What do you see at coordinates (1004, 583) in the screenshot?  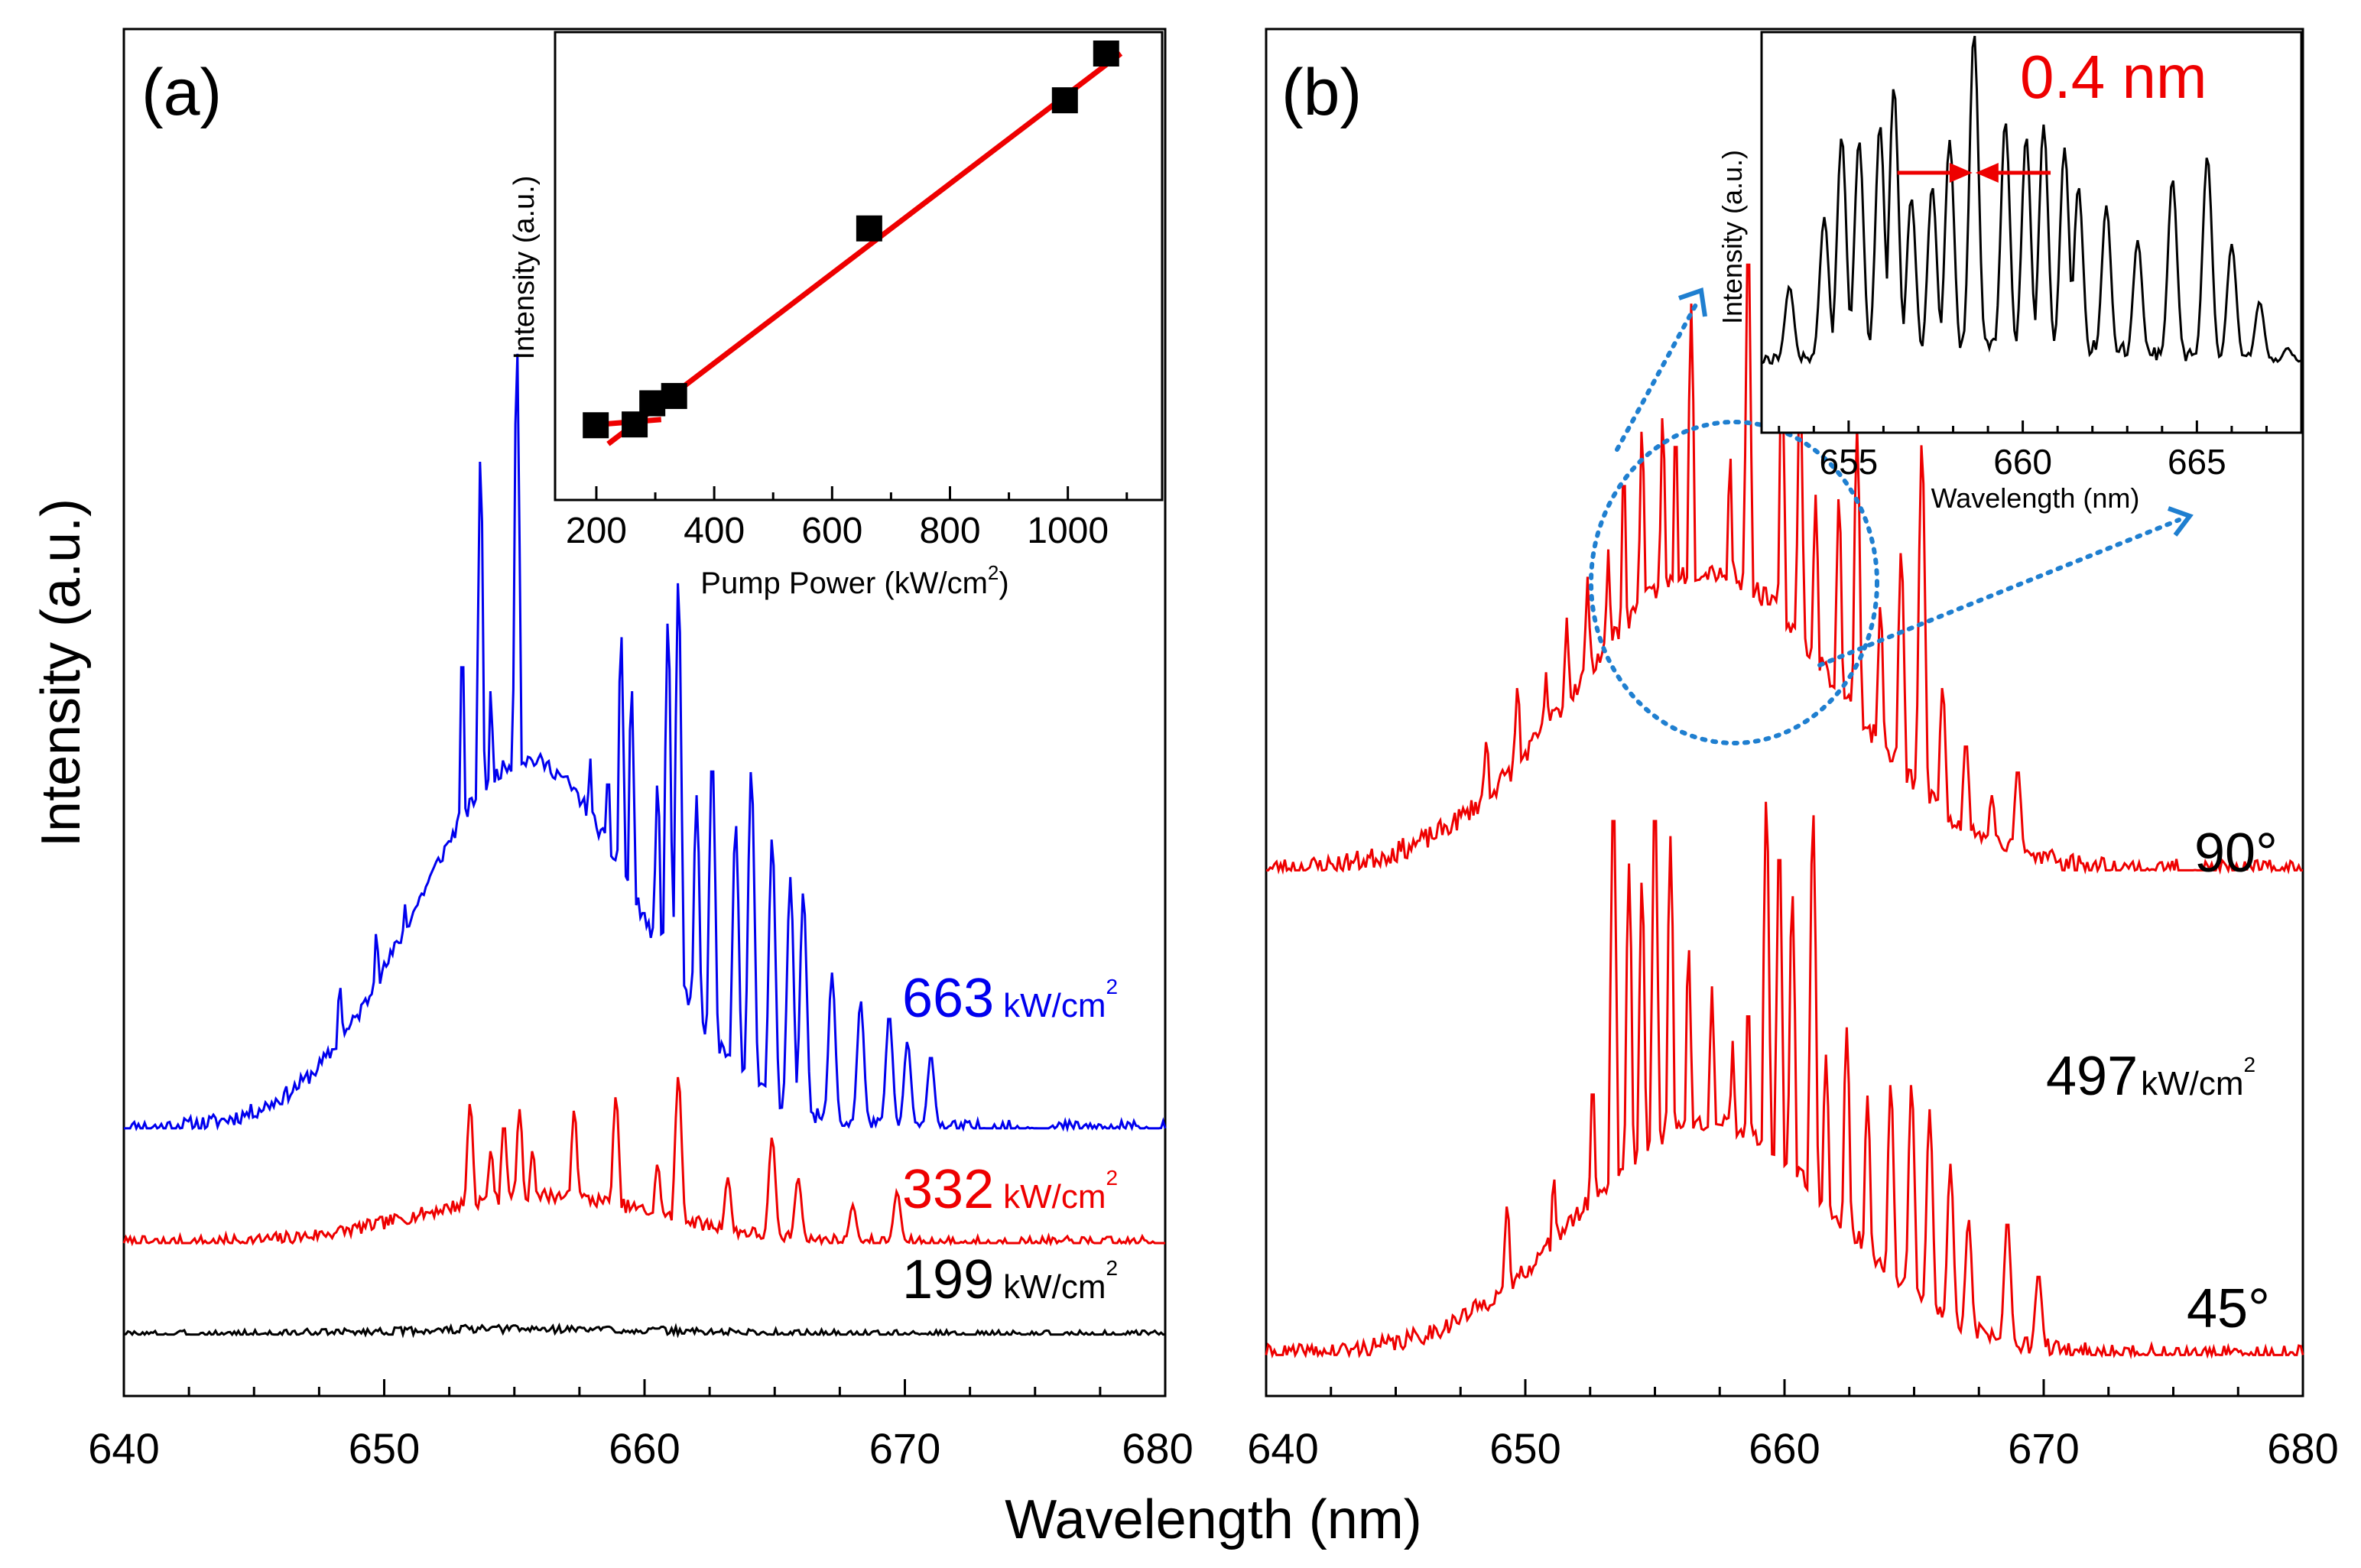 I see `inset-a-x-label-end: )` at bounding box center [1004, 583].